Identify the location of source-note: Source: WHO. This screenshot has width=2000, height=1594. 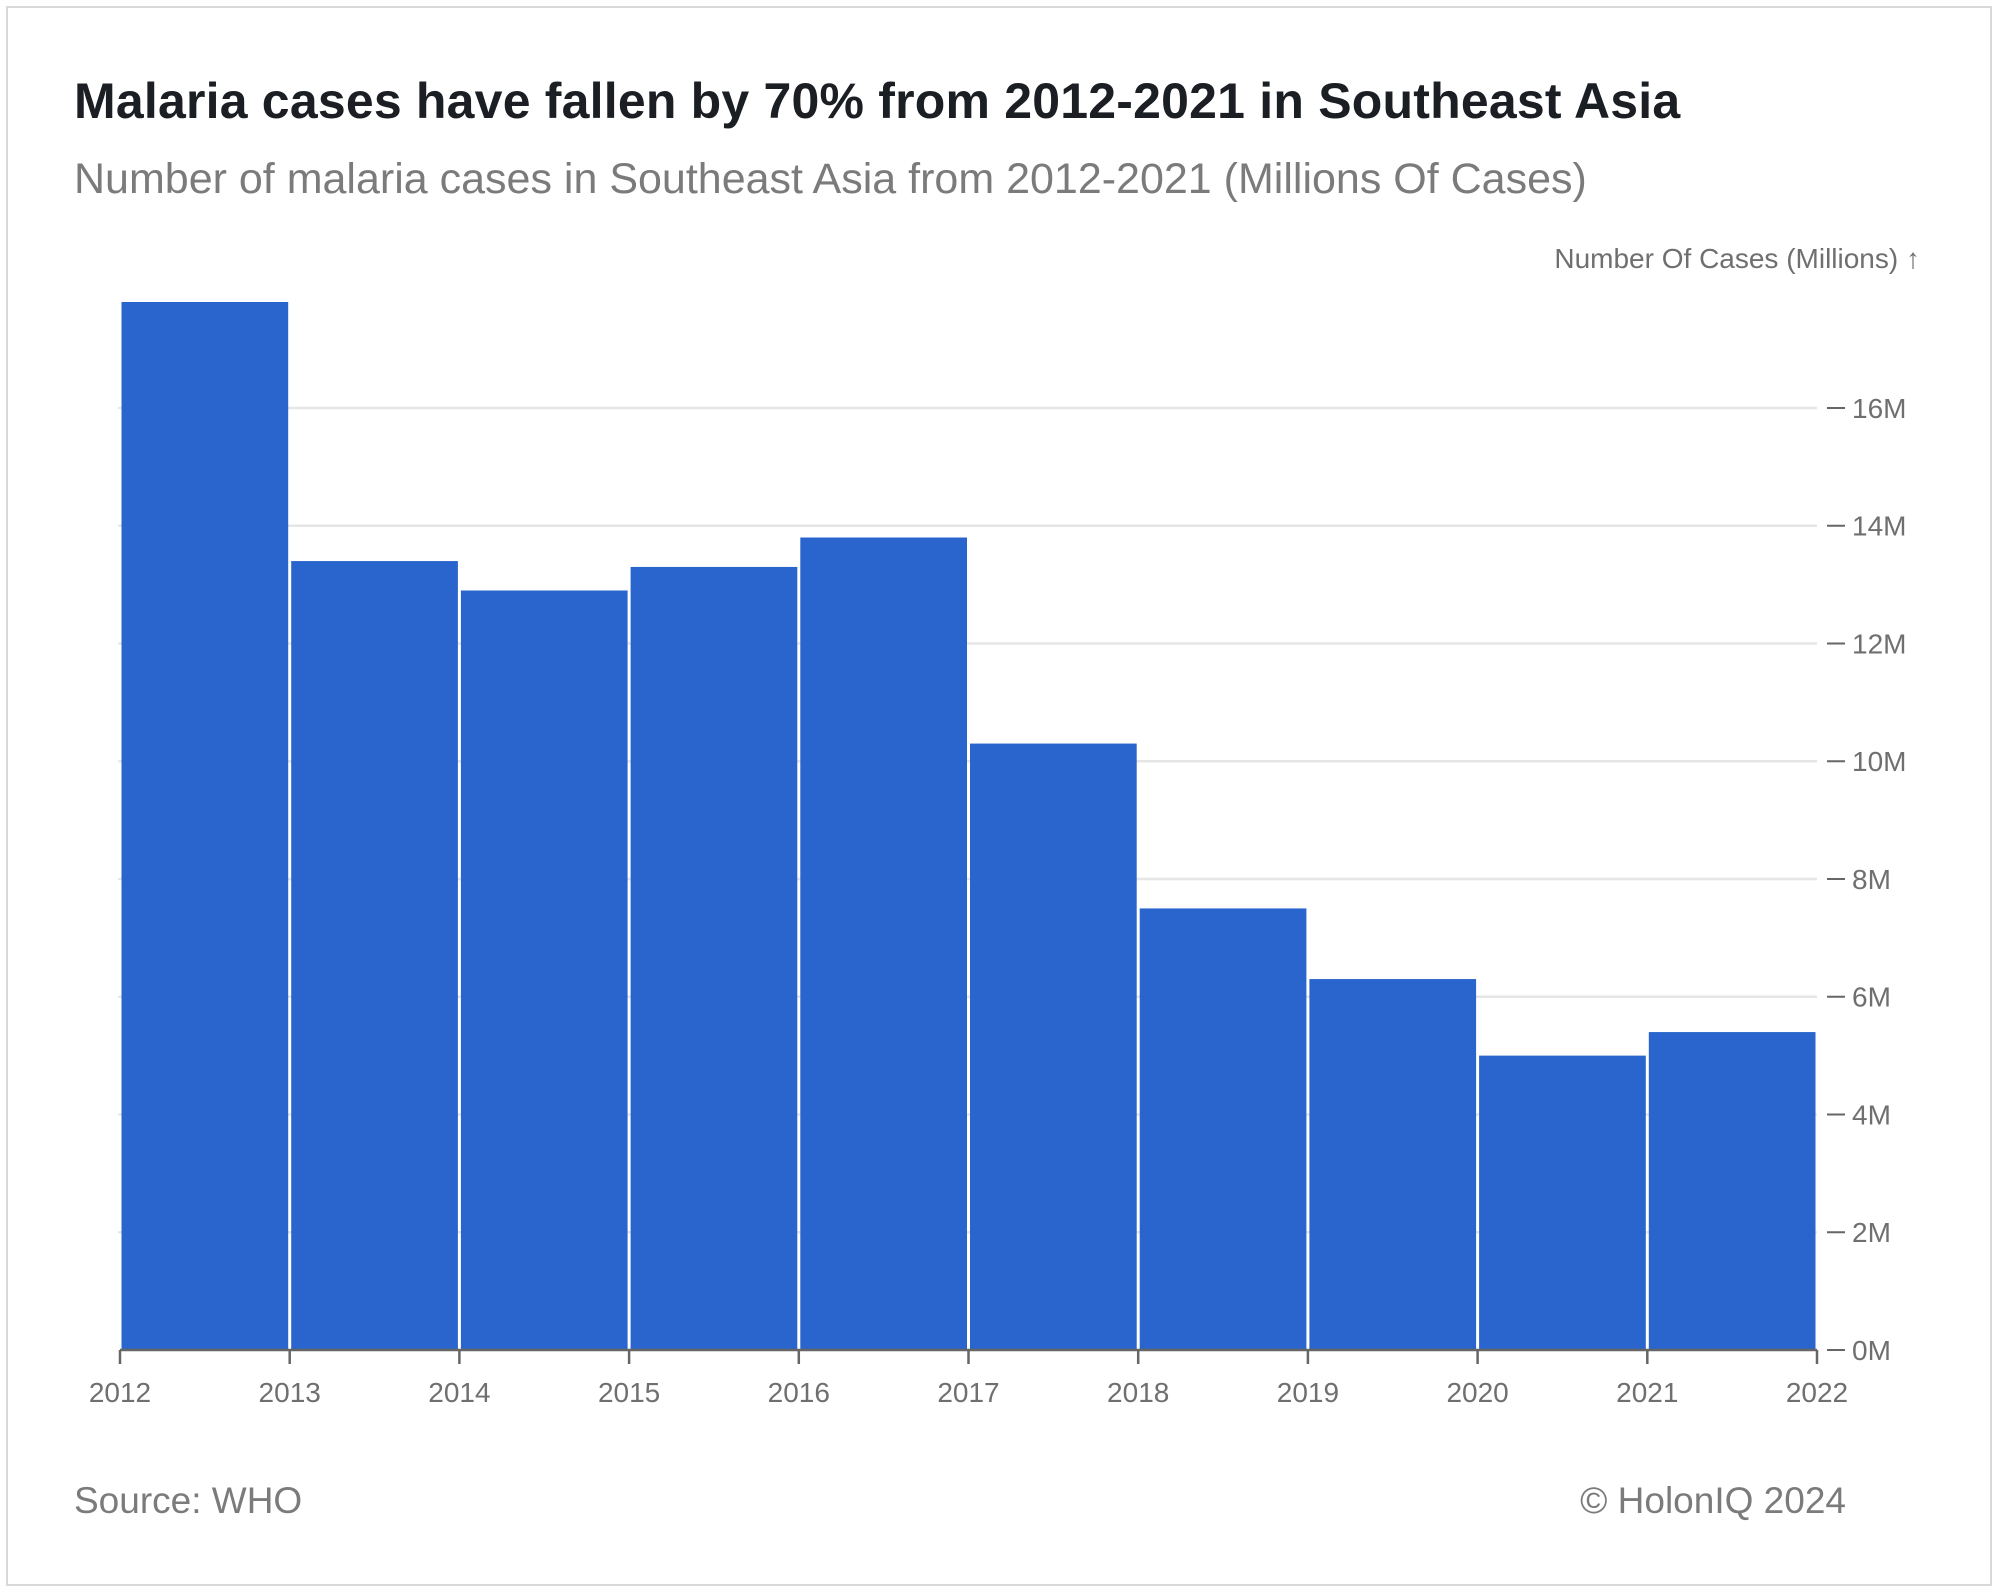
(188, 1500).